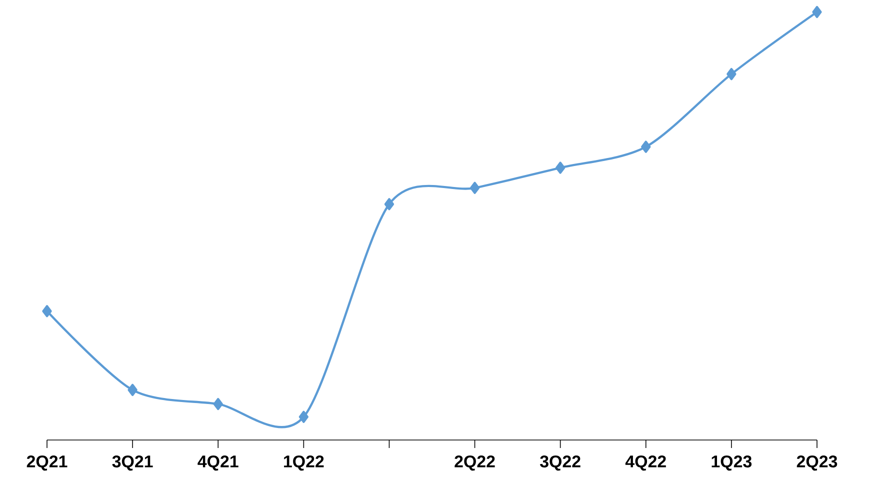 The height and width of the screenshot is (489, 877). I want to click on x-tick-label: 1Q22, so click(304, 463).